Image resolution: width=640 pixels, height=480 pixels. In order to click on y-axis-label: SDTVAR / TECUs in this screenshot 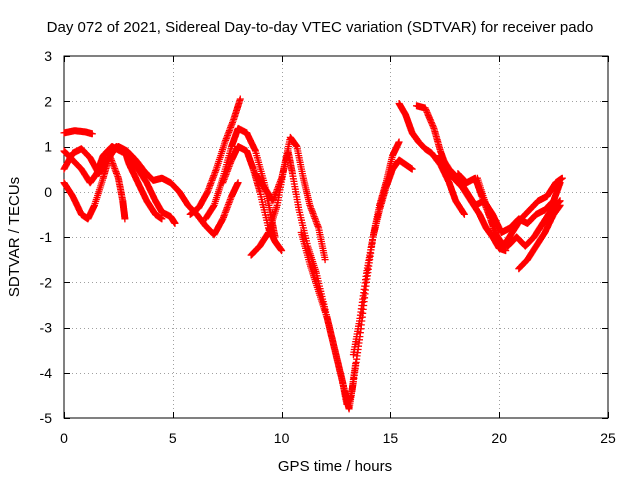, I will do `click(14, 237)`.